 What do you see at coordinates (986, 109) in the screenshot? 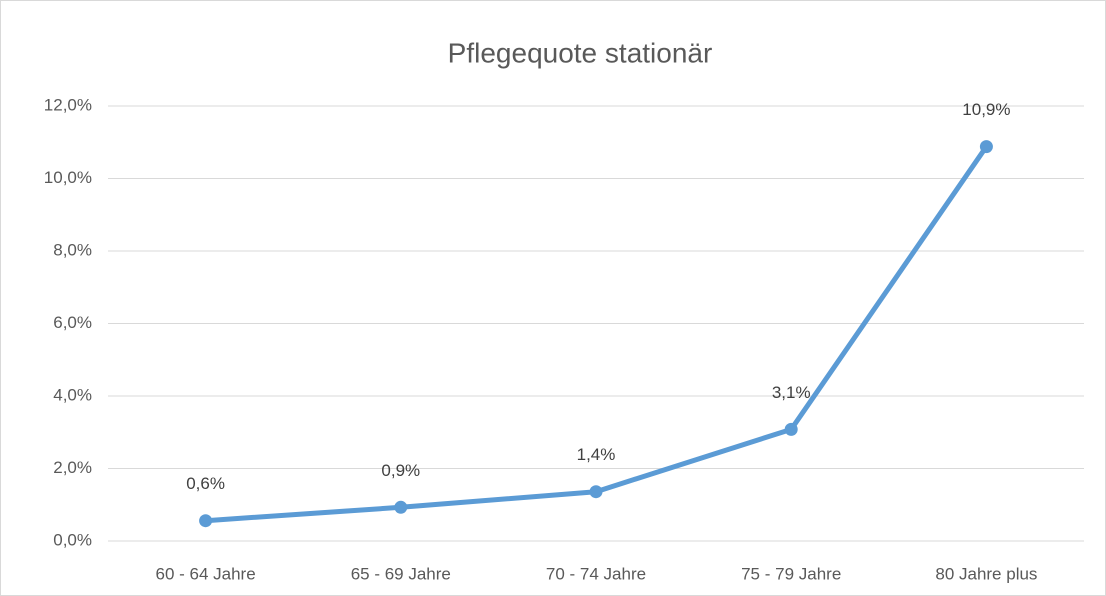
I see `data-label: 10,9%` at bounding box center [986, 109].